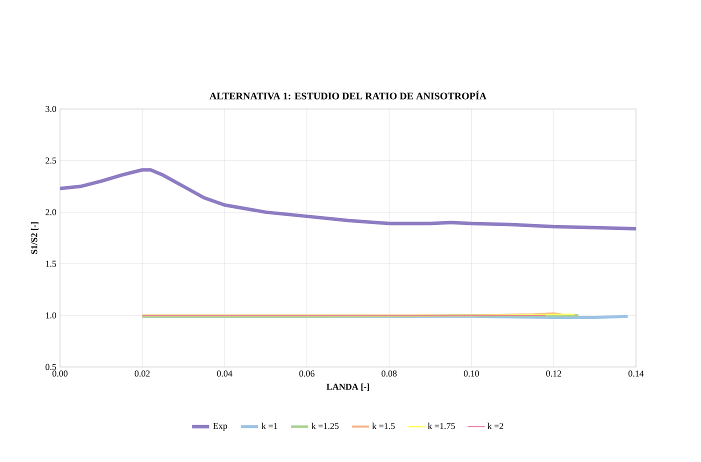 This screenshot has height=462, width=701. I want to click on x-tick-label: 0.04, so click(224, 373).